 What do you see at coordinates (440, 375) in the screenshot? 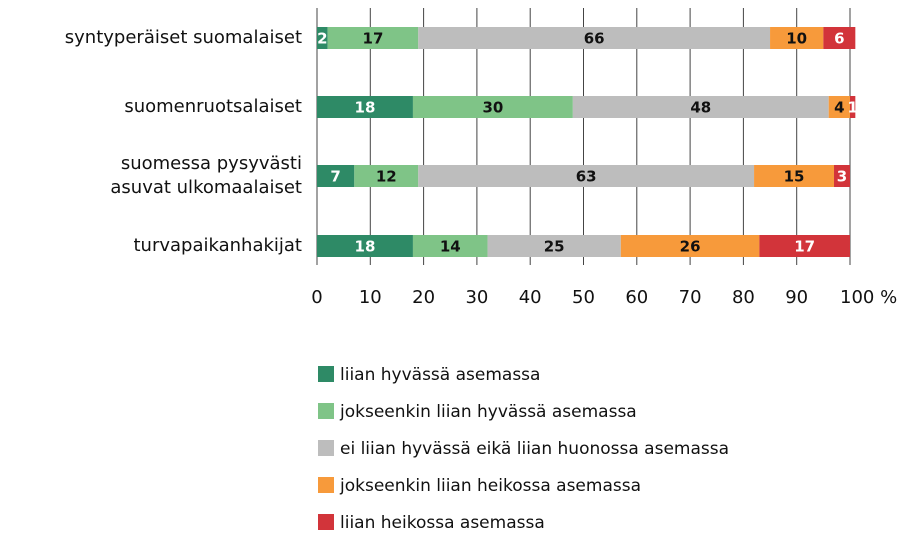
I see `legend-label: liian hyvässä asemassa` at bounding box center [440, 375].